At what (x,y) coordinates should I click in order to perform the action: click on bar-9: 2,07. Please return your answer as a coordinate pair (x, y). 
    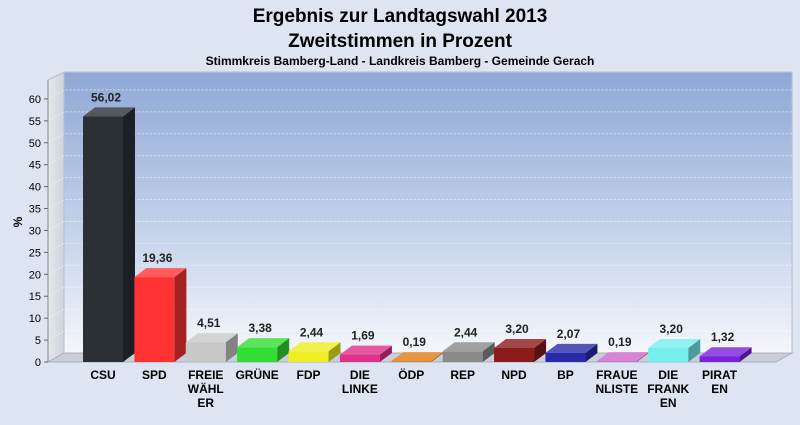
    Looking at the image, I should click on (571, 344).